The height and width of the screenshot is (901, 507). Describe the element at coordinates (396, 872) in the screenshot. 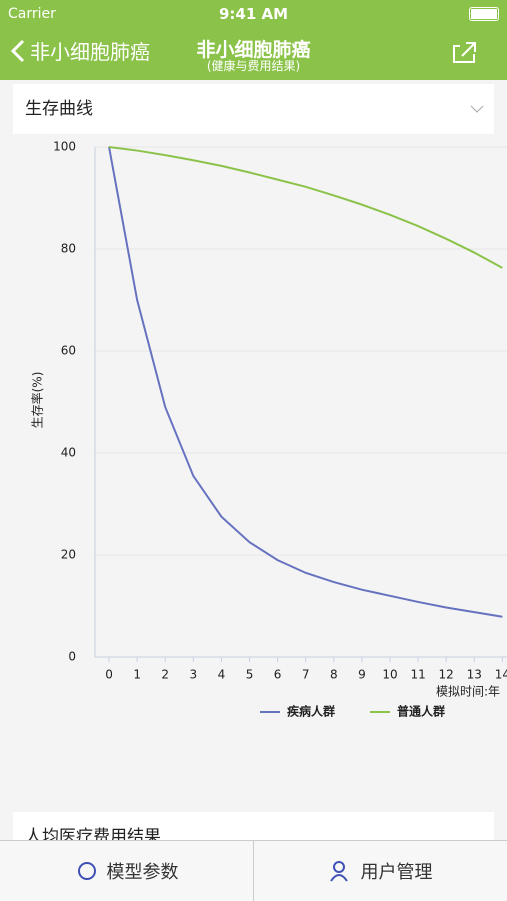

I see `tab-label: 用户管理` at that location.